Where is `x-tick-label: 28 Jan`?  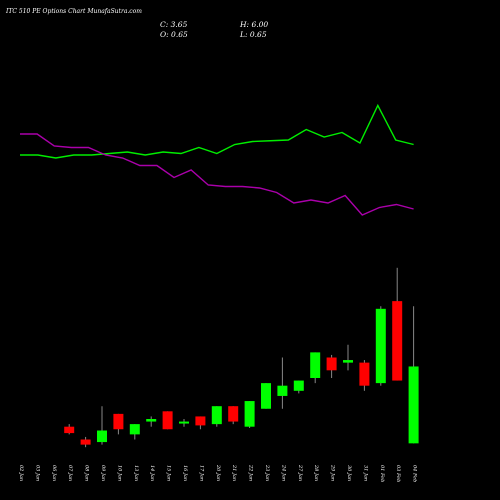 x-tick-label: 28 Jan is located at coordinates (316, 472).